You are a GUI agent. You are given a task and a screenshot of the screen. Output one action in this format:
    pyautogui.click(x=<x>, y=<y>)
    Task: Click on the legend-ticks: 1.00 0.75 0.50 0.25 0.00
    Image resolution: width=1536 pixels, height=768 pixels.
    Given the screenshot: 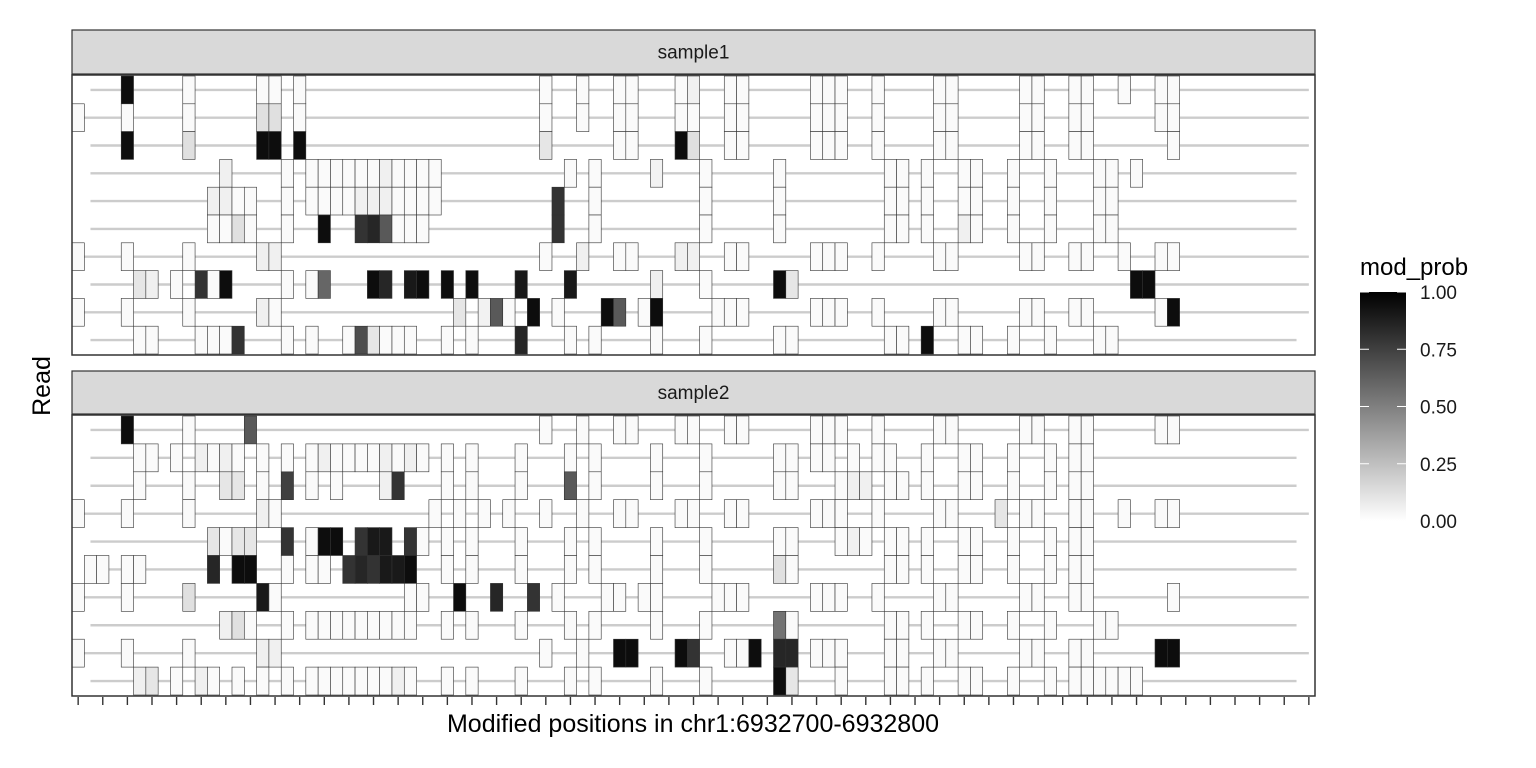 What is the action you would take?
    pyautogui.click(x=1408, y=408)
    